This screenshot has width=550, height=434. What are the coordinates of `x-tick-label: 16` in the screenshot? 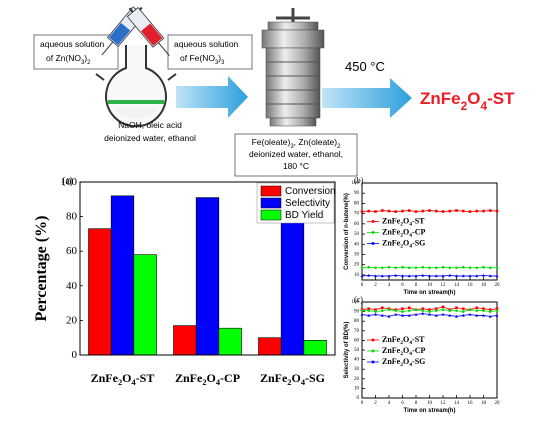 It's located at (471, 403).